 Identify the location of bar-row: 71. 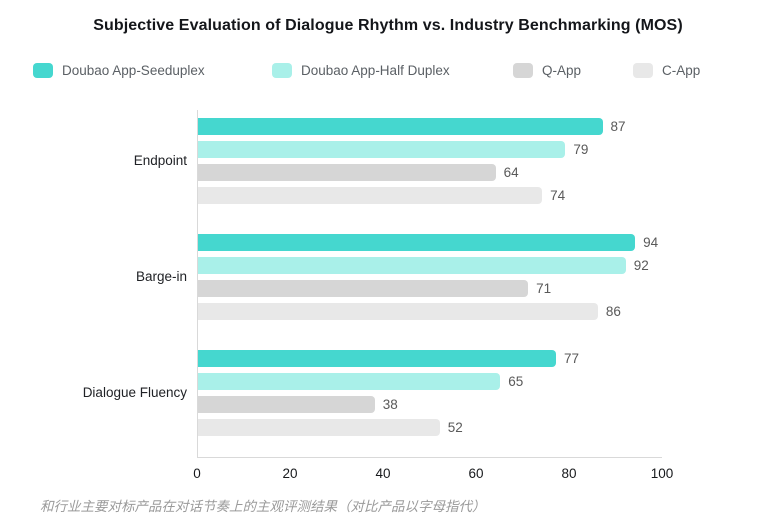
(430, 288).